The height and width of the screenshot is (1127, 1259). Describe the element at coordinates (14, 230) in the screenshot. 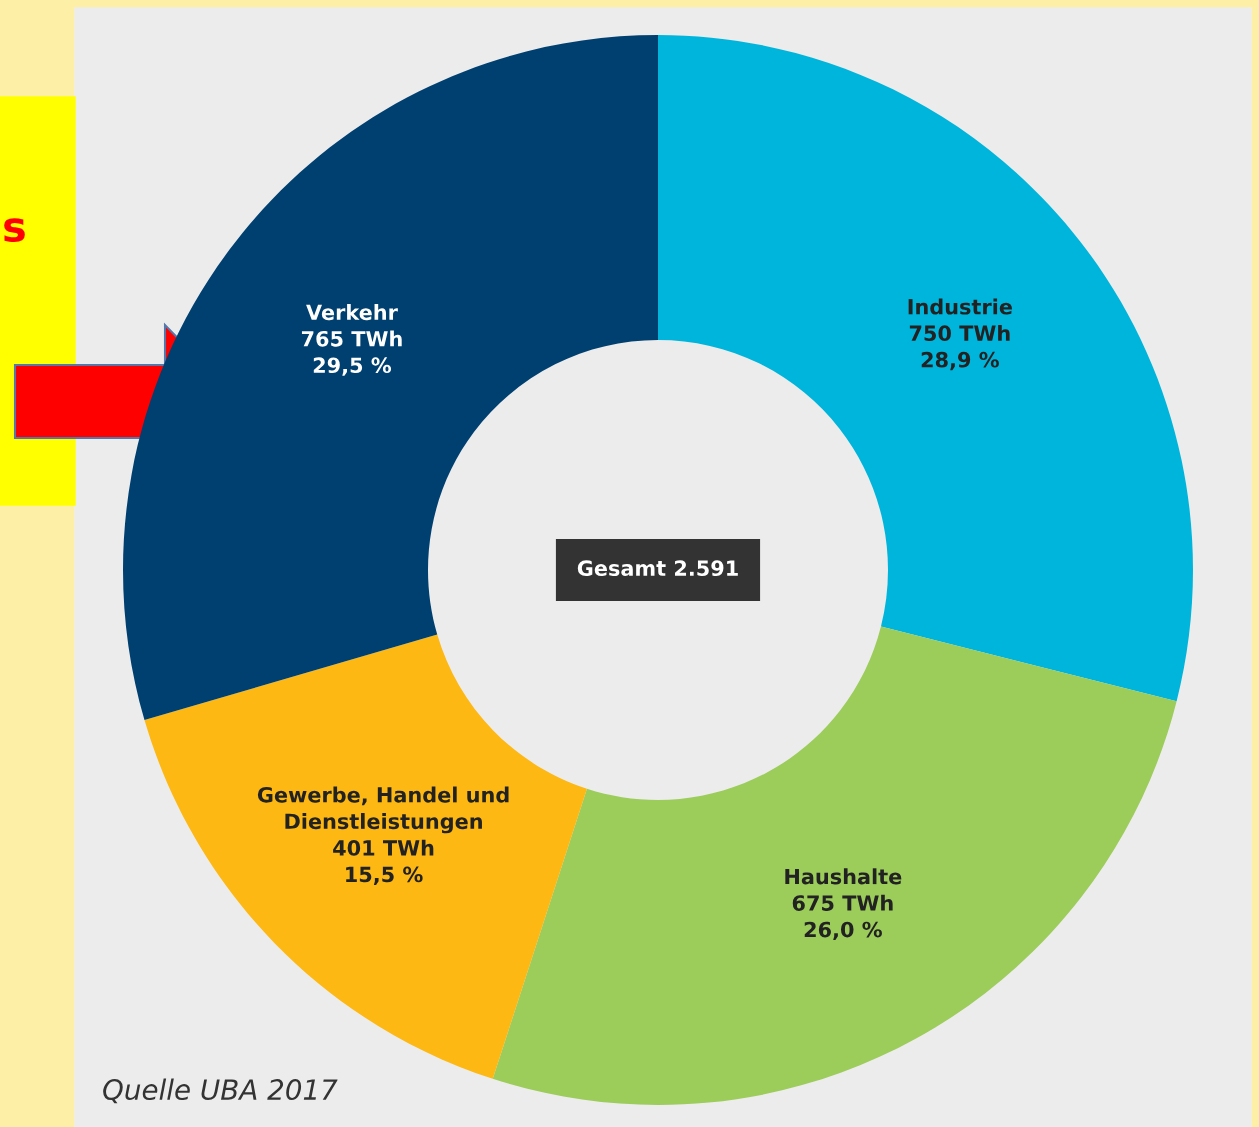

I see `text: s` at that location.